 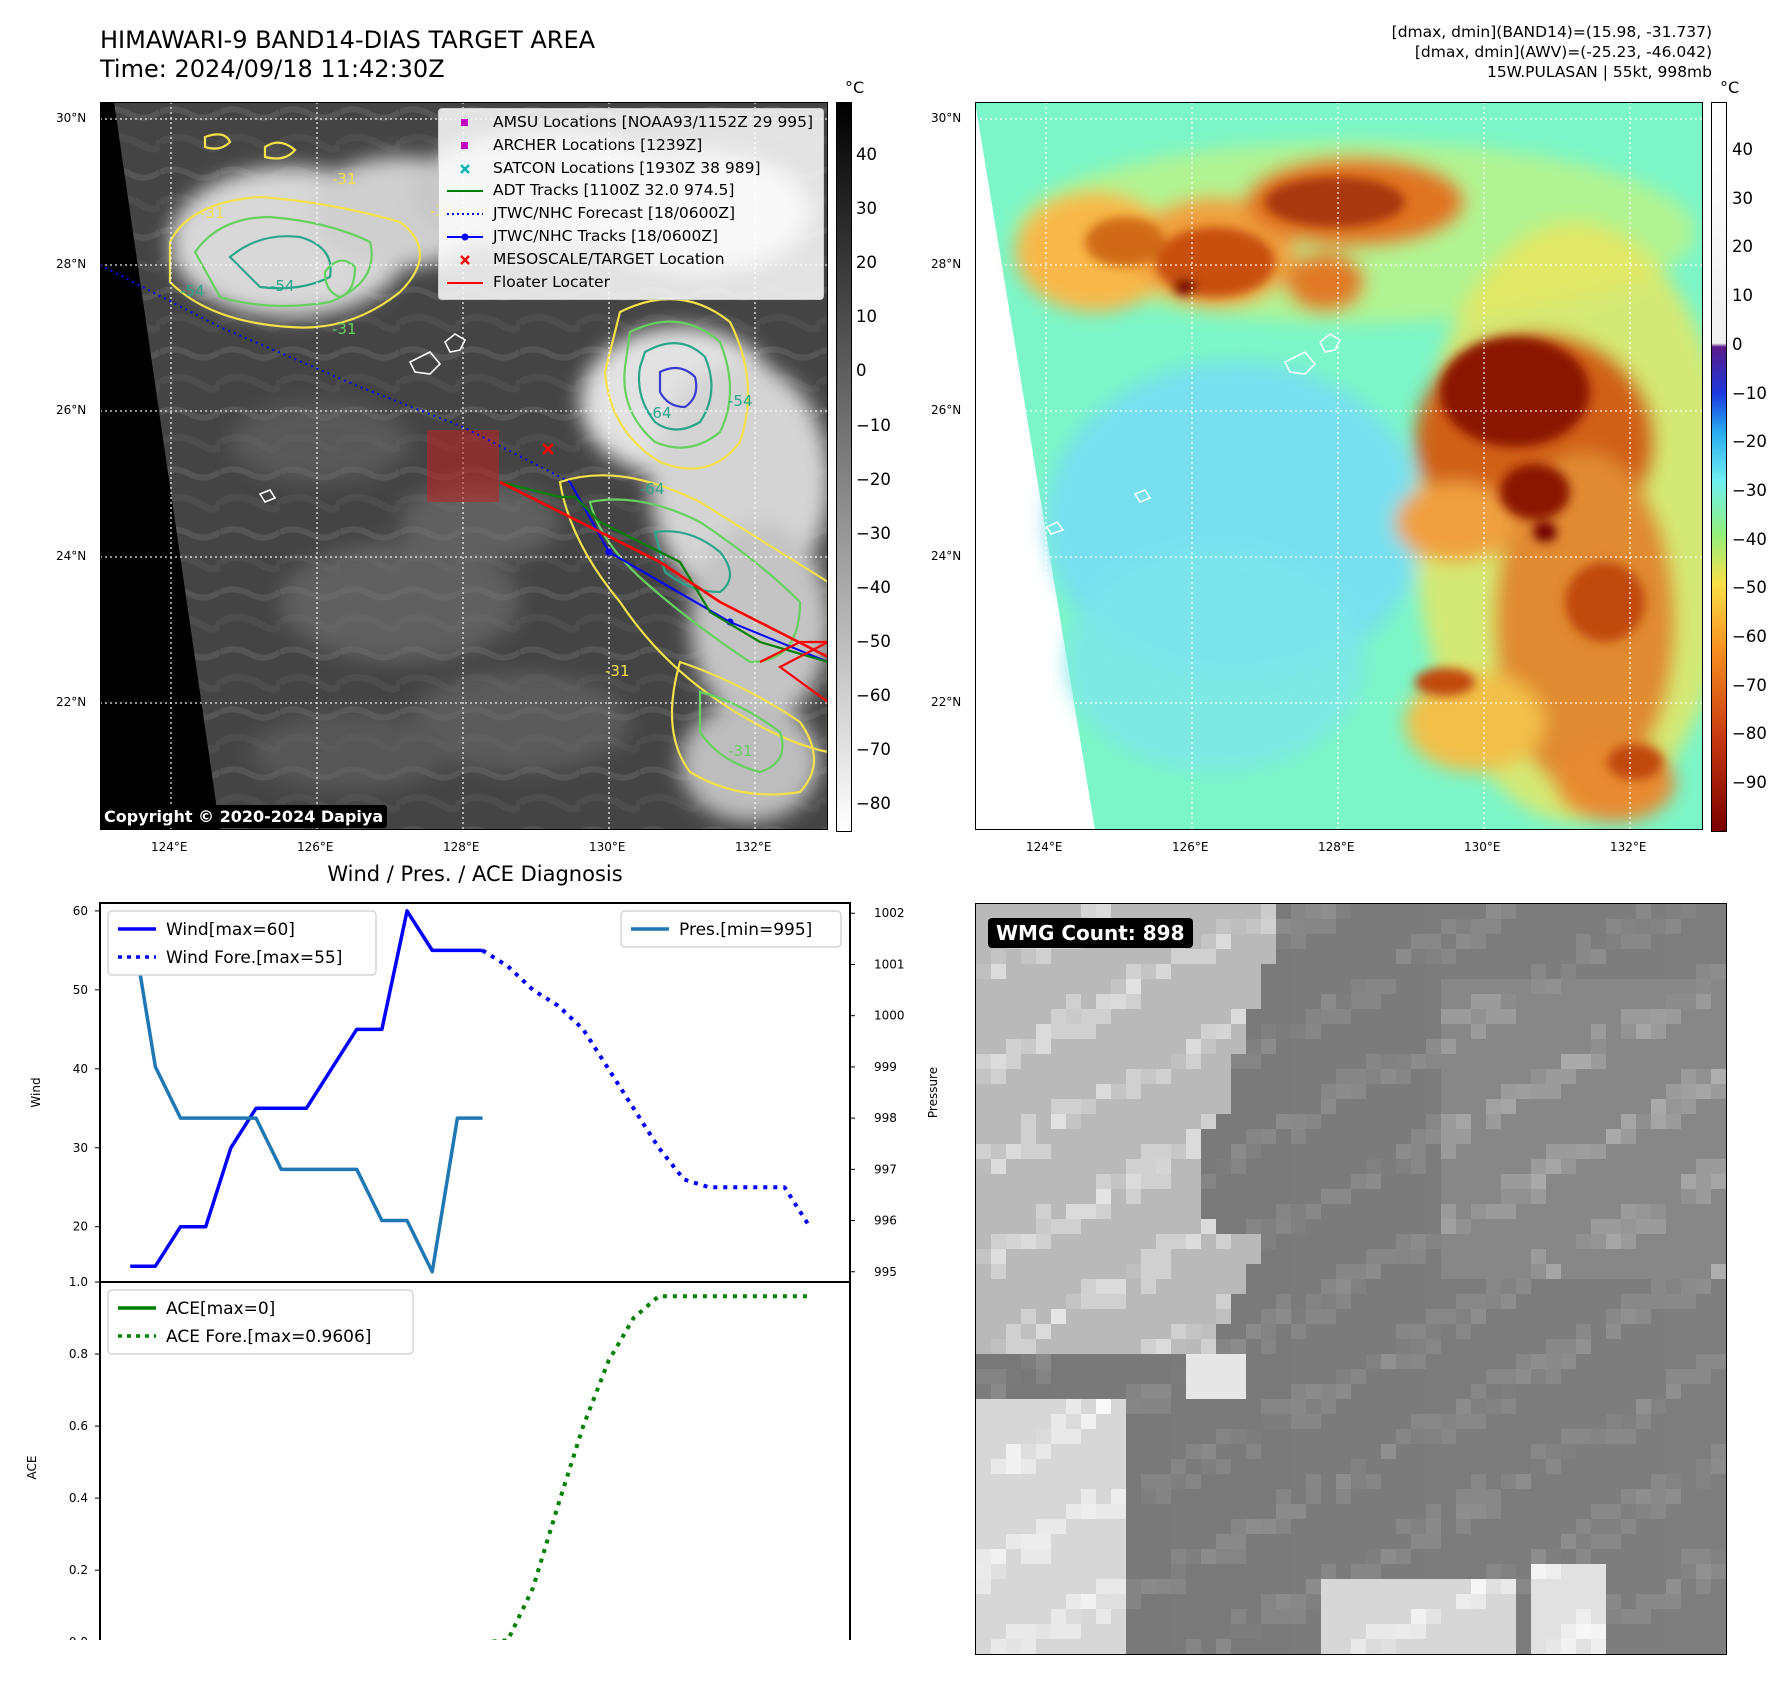 I want to click on awv-colorbar-tick: 20, so click(x=1742, y=247).